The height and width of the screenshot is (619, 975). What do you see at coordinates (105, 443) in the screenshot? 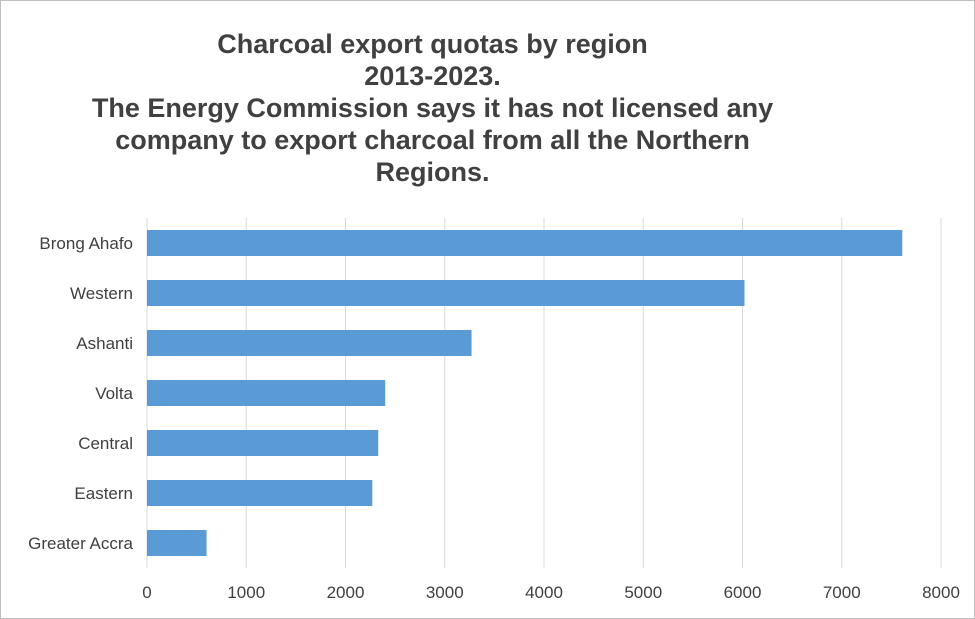
I see `category-label: Central` at bounding box center [105, 443].